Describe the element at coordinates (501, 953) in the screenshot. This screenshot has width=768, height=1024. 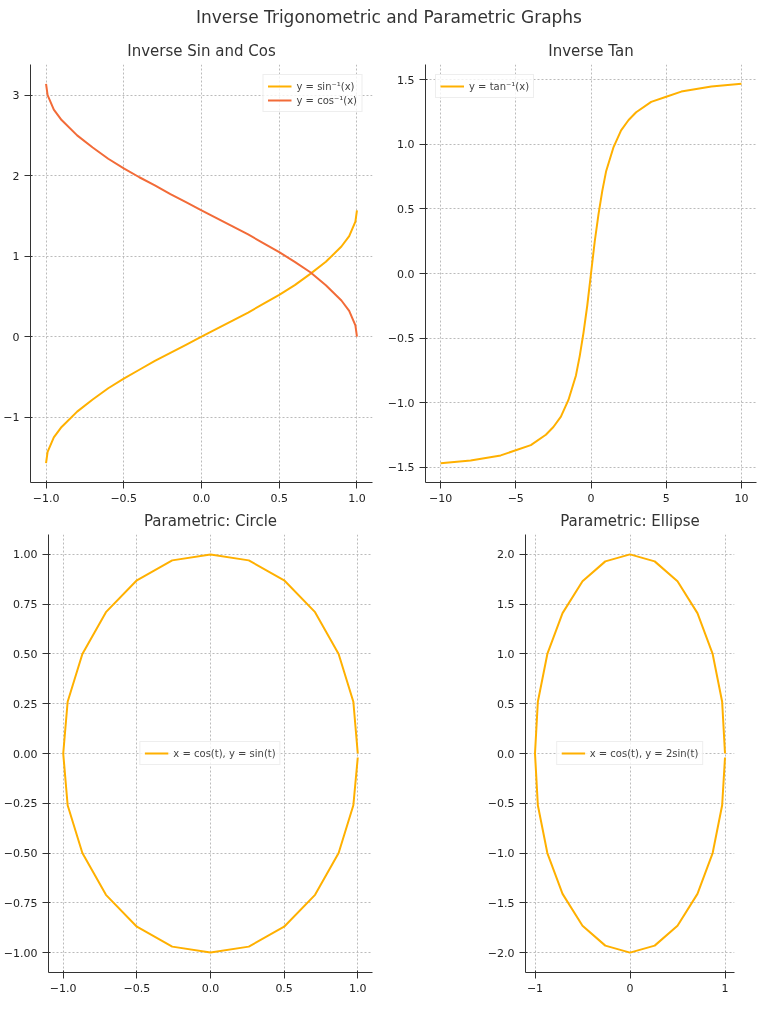
I see `y-tick-label: −2.0` at that location.